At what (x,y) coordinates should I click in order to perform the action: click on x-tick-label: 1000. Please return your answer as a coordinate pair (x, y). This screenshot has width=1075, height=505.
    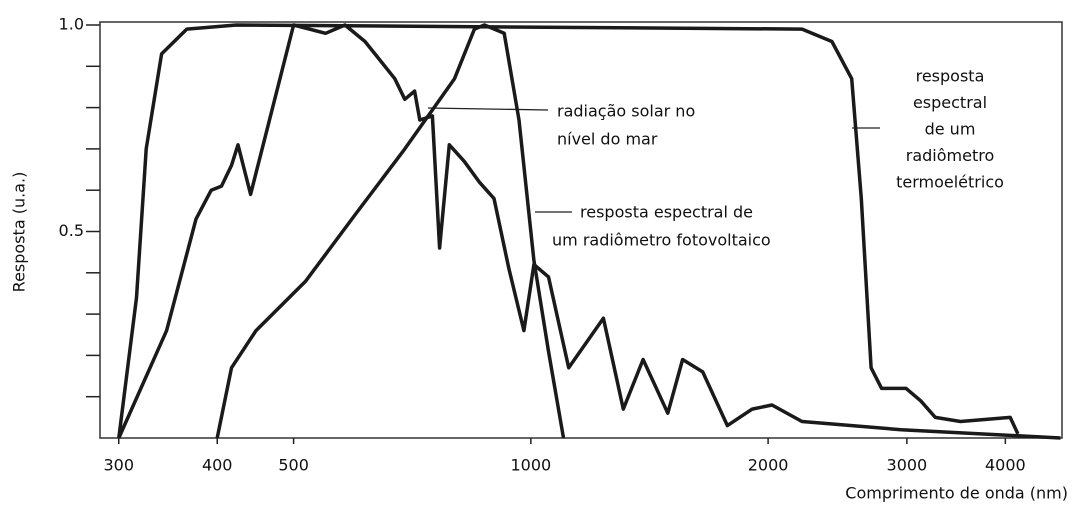
    Looking at the image, I should click on (530, 465).